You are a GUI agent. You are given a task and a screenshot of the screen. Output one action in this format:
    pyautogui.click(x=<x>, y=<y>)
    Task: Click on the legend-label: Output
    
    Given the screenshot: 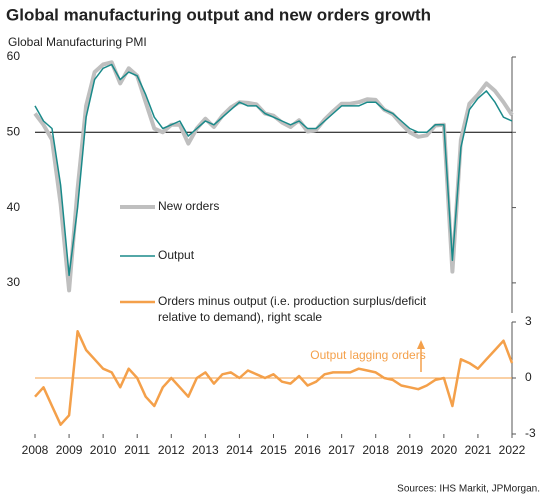 What is the action you would take?
    pyautogui.click(x=176, y=255)
    